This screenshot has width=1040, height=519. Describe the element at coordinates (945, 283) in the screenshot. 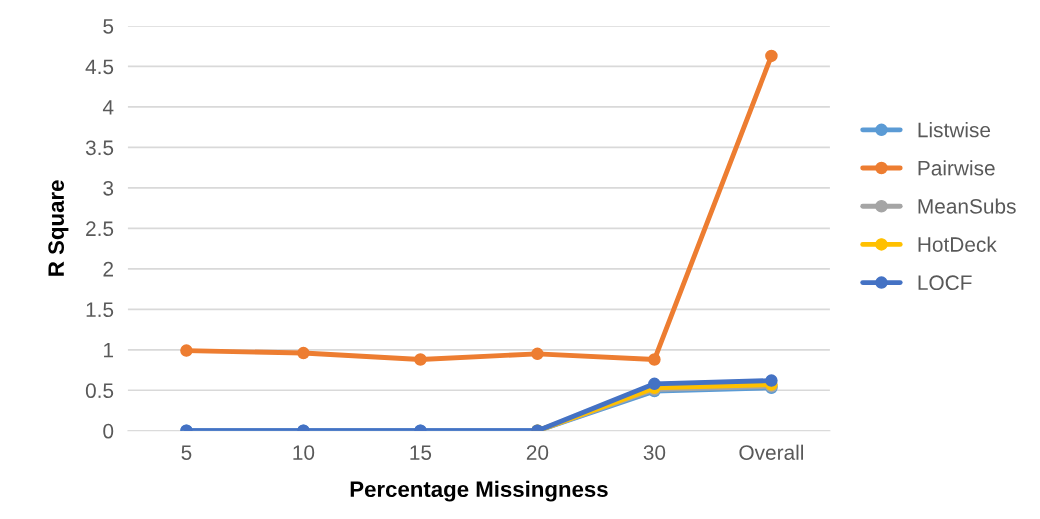

I see `legend-label: LOCF` at that location.